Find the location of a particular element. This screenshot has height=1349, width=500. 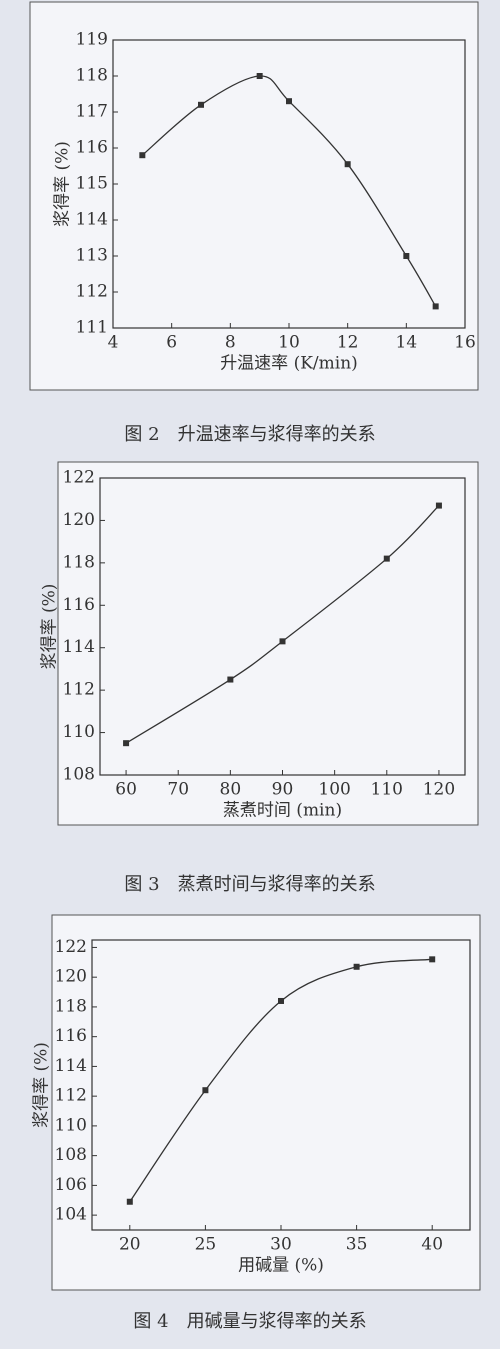

x-tick-label: 20 is located at coordinates (130, 1245).